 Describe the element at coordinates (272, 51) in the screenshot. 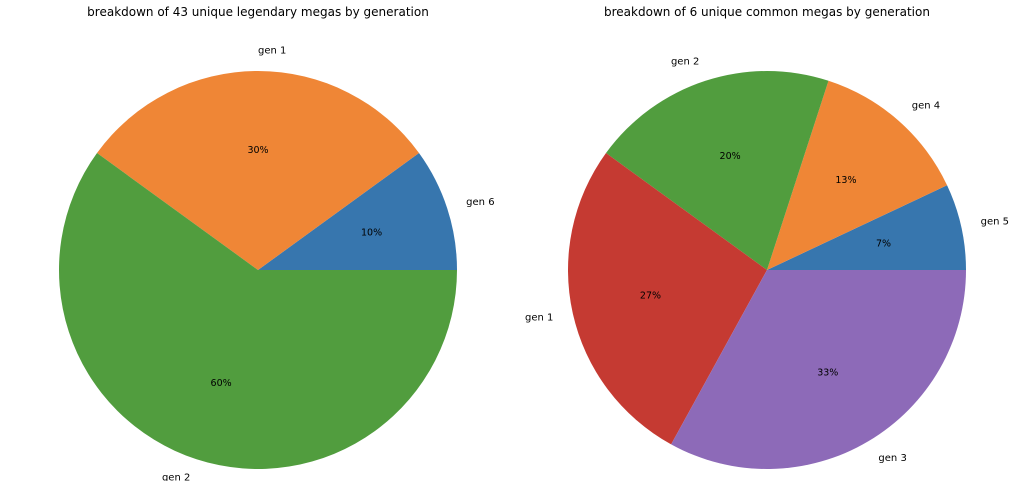

I see `legendary-label-gen-1: gen 1` at that location.